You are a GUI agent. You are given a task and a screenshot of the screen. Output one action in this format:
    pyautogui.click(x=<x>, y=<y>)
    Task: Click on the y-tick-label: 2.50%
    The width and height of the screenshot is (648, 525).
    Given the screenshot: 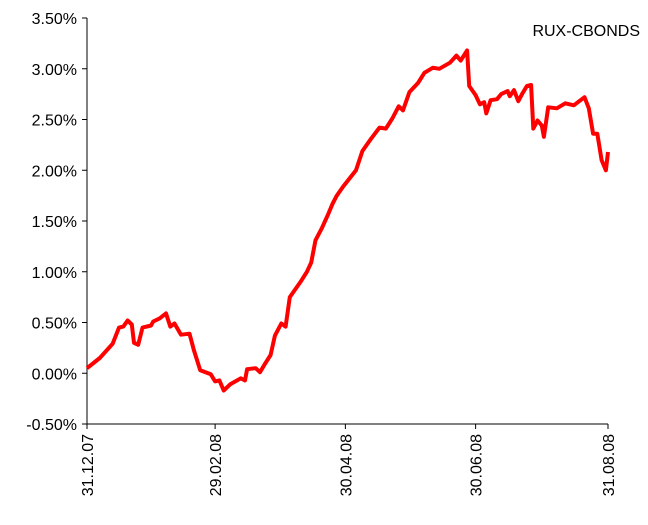 What is the action you would take?
    pyautogui.click(x=54, y=121)
    